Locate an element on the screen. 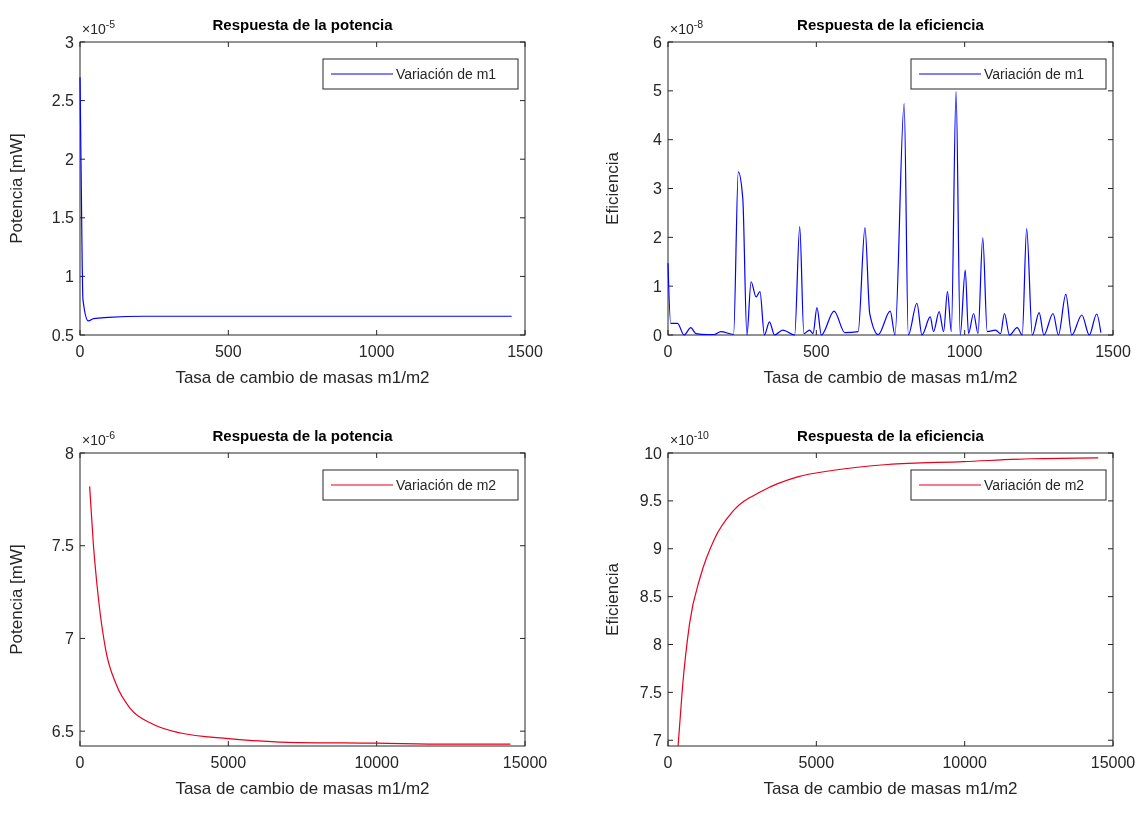 Image resolution: width=1146 pixels, height=816 pixels. line-series is located at coordinates (888, 602).